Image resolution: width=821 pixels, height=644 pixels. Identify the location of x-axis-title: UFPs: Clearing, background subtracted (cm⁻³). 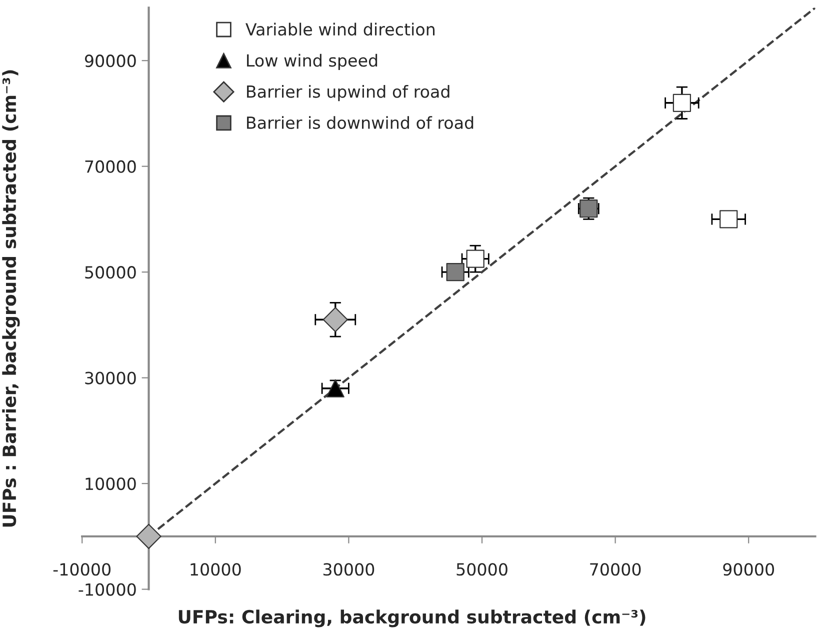
(412, 619).